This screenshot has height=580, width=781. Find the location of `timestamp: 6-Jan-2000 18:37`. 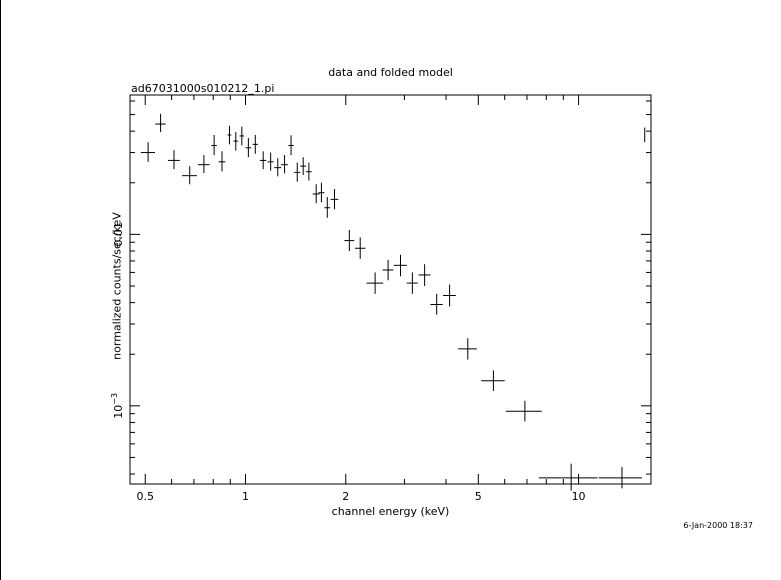

timestamp: 6-Jan-2000 18:37 is located at coordinates (718, 525).